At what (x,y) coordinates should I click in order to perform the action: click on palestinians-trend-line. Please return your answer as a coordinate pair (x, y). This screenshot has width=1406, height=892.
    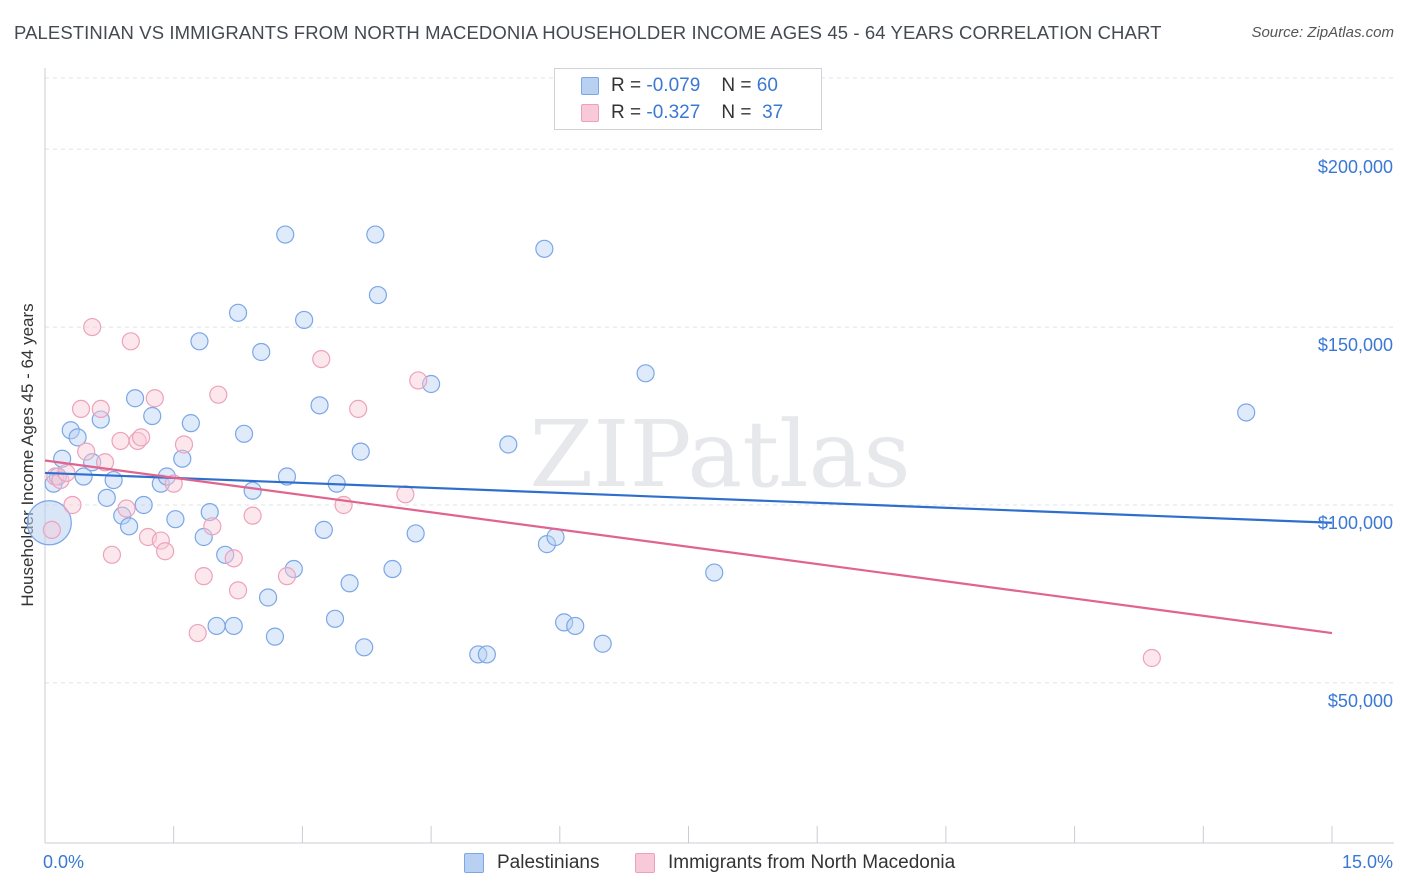
    Looking at the image, I should click on (688, 497).